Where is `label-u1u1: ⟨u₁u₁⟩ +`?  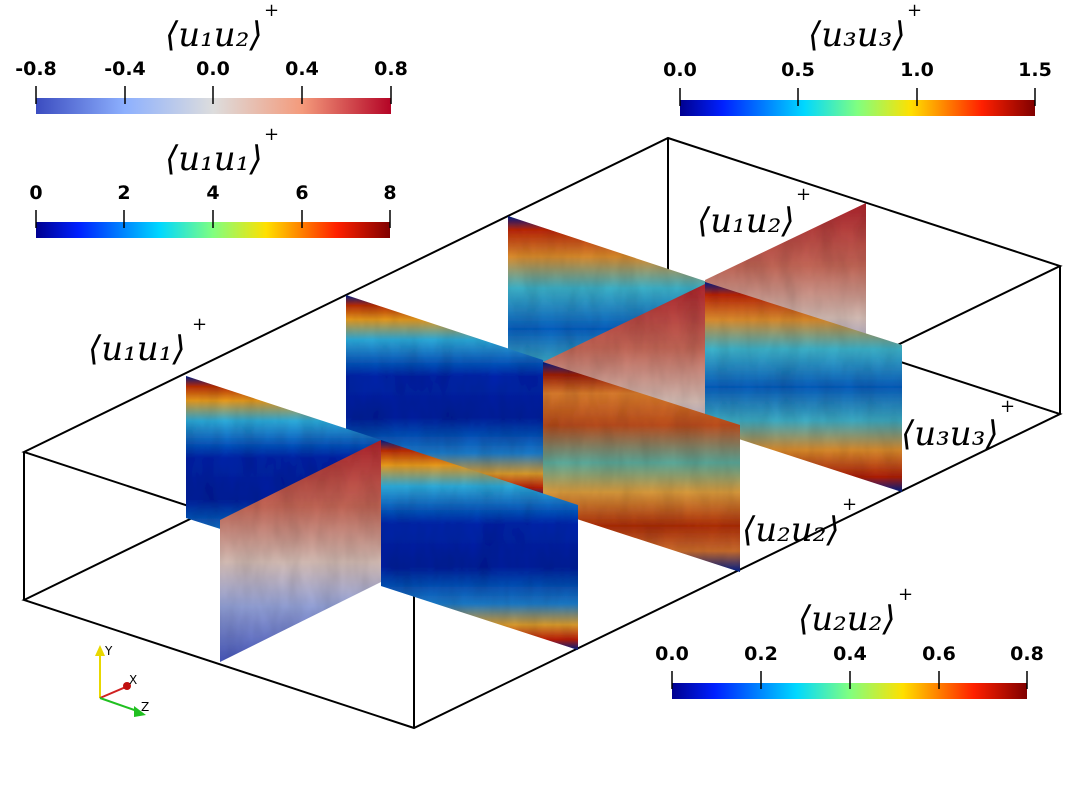
label-u1u1: ⟨u₁u₁⟩ + is located at coordinates (147, 341).